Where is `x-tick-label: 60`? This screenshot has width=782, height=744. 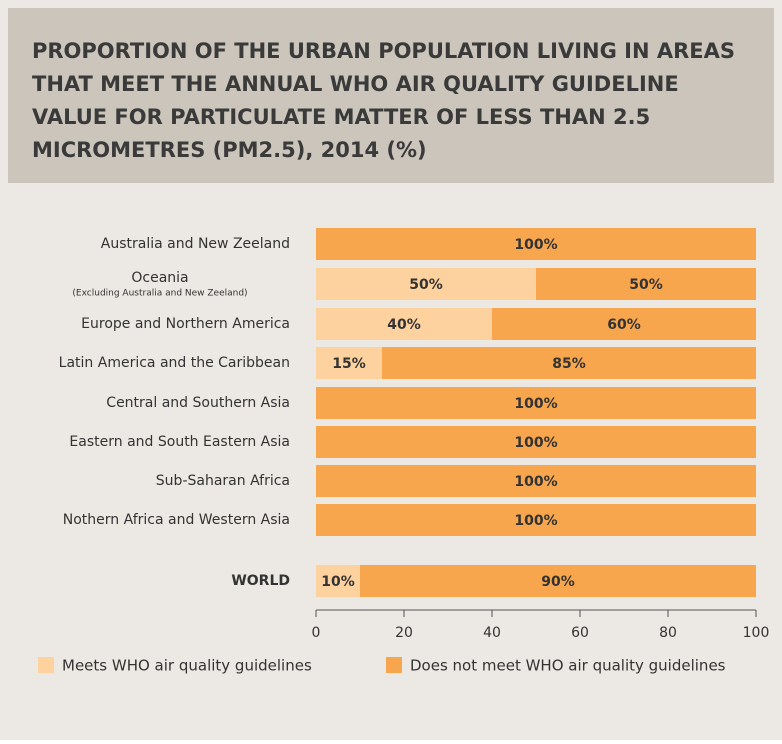 x-tick-label: 60 is located at coordinates (580, 633).